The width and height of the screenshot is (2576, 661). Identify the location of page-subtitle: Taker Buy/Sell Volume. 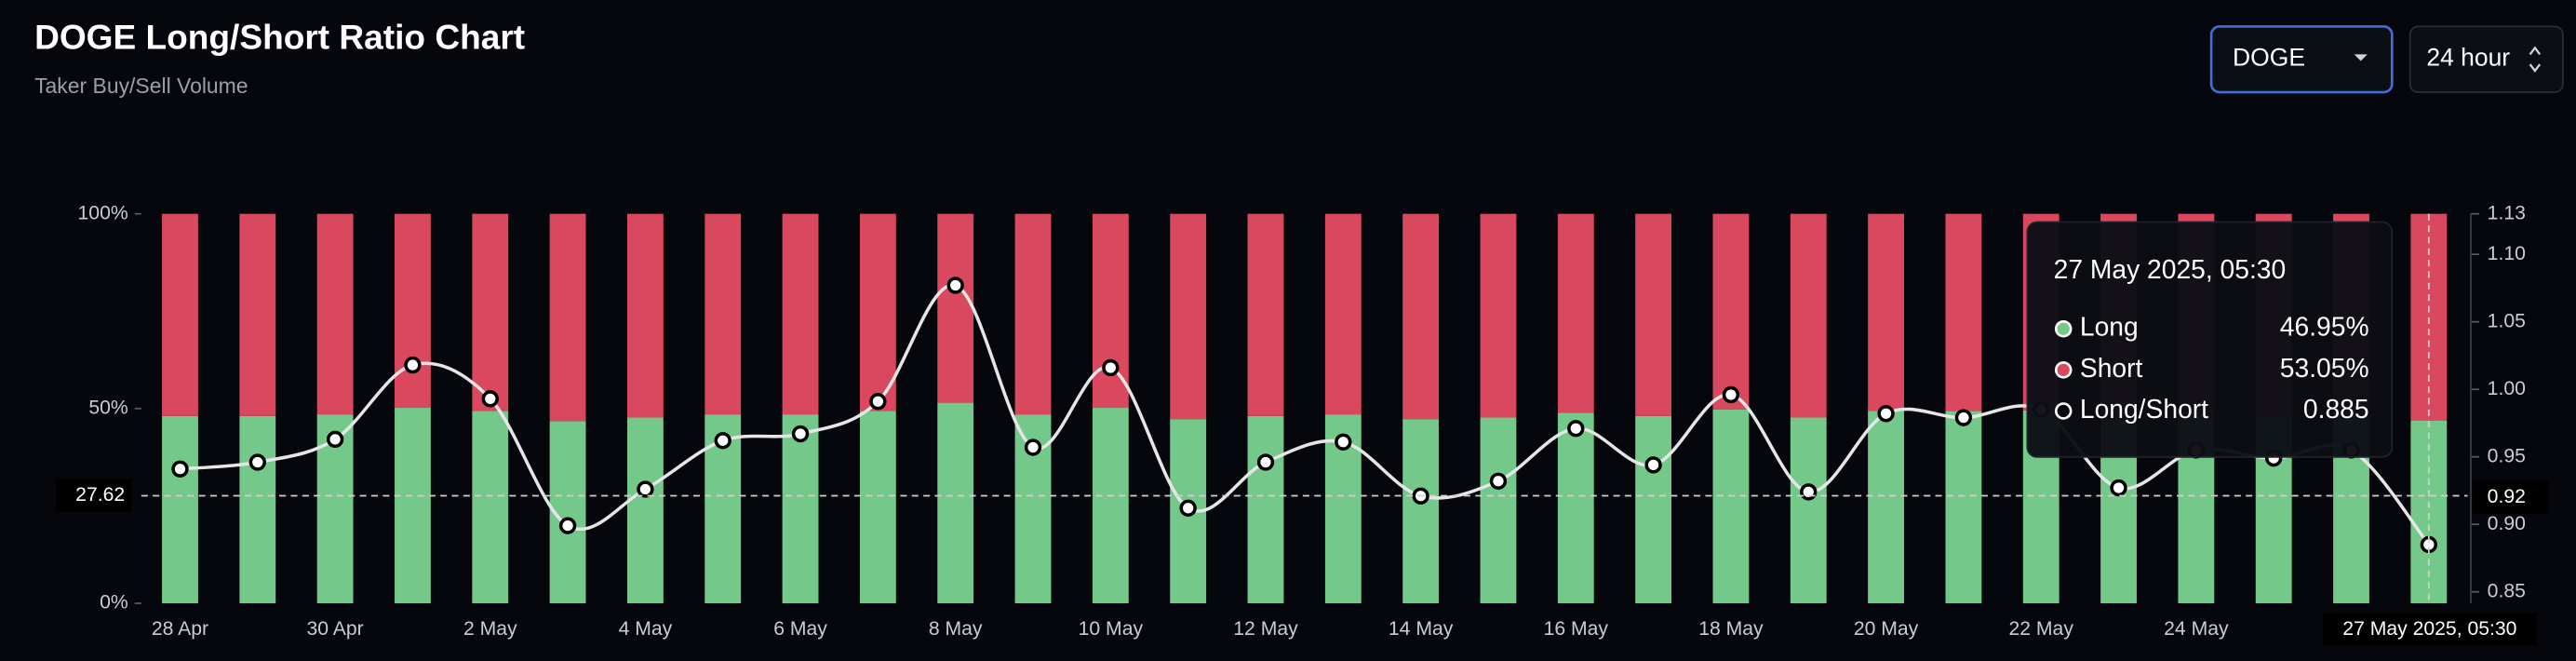
(141, 86).